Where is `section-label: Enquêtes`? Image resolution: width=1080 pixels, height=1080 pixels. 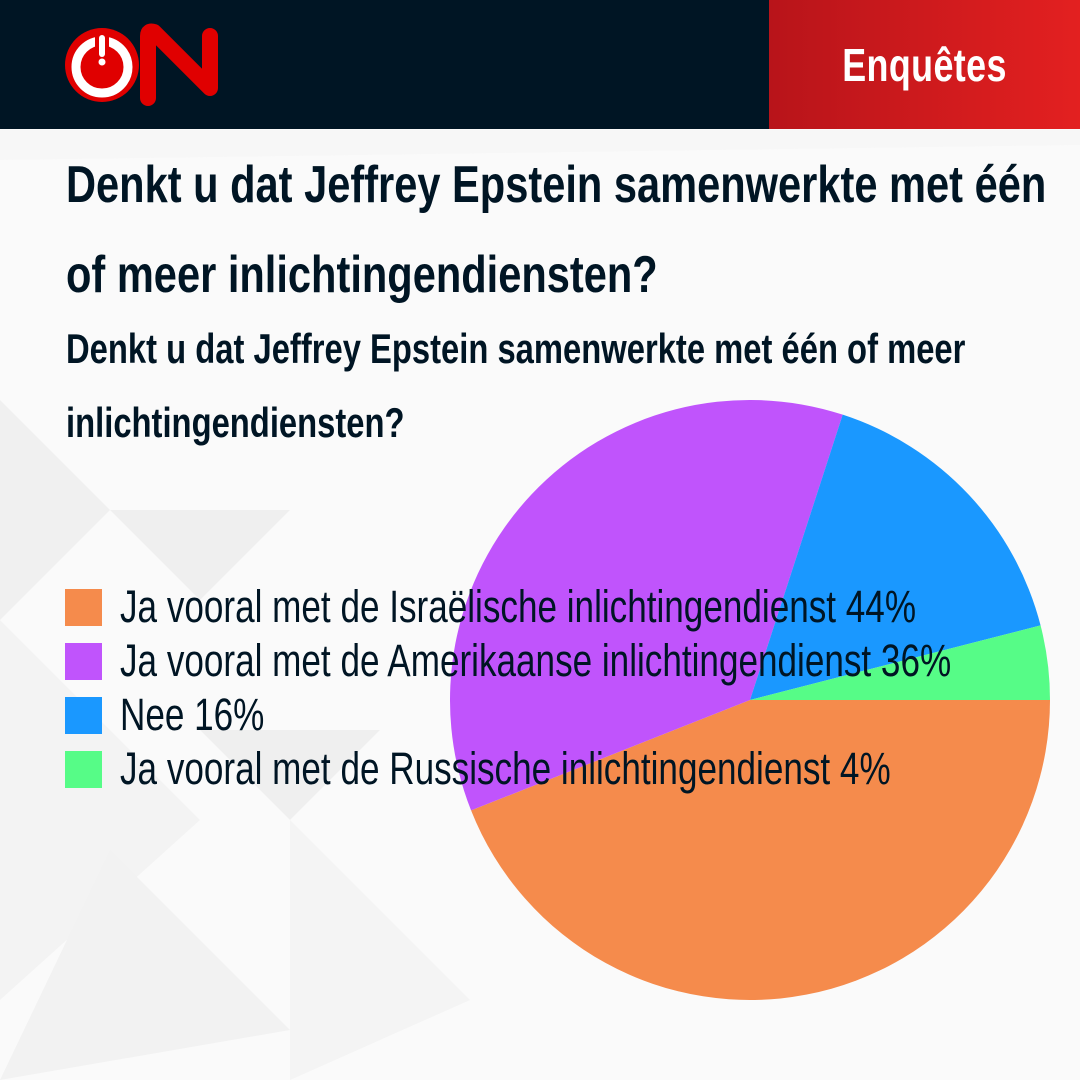
section-label: Enquêtes is located at coordinates (924, 64).